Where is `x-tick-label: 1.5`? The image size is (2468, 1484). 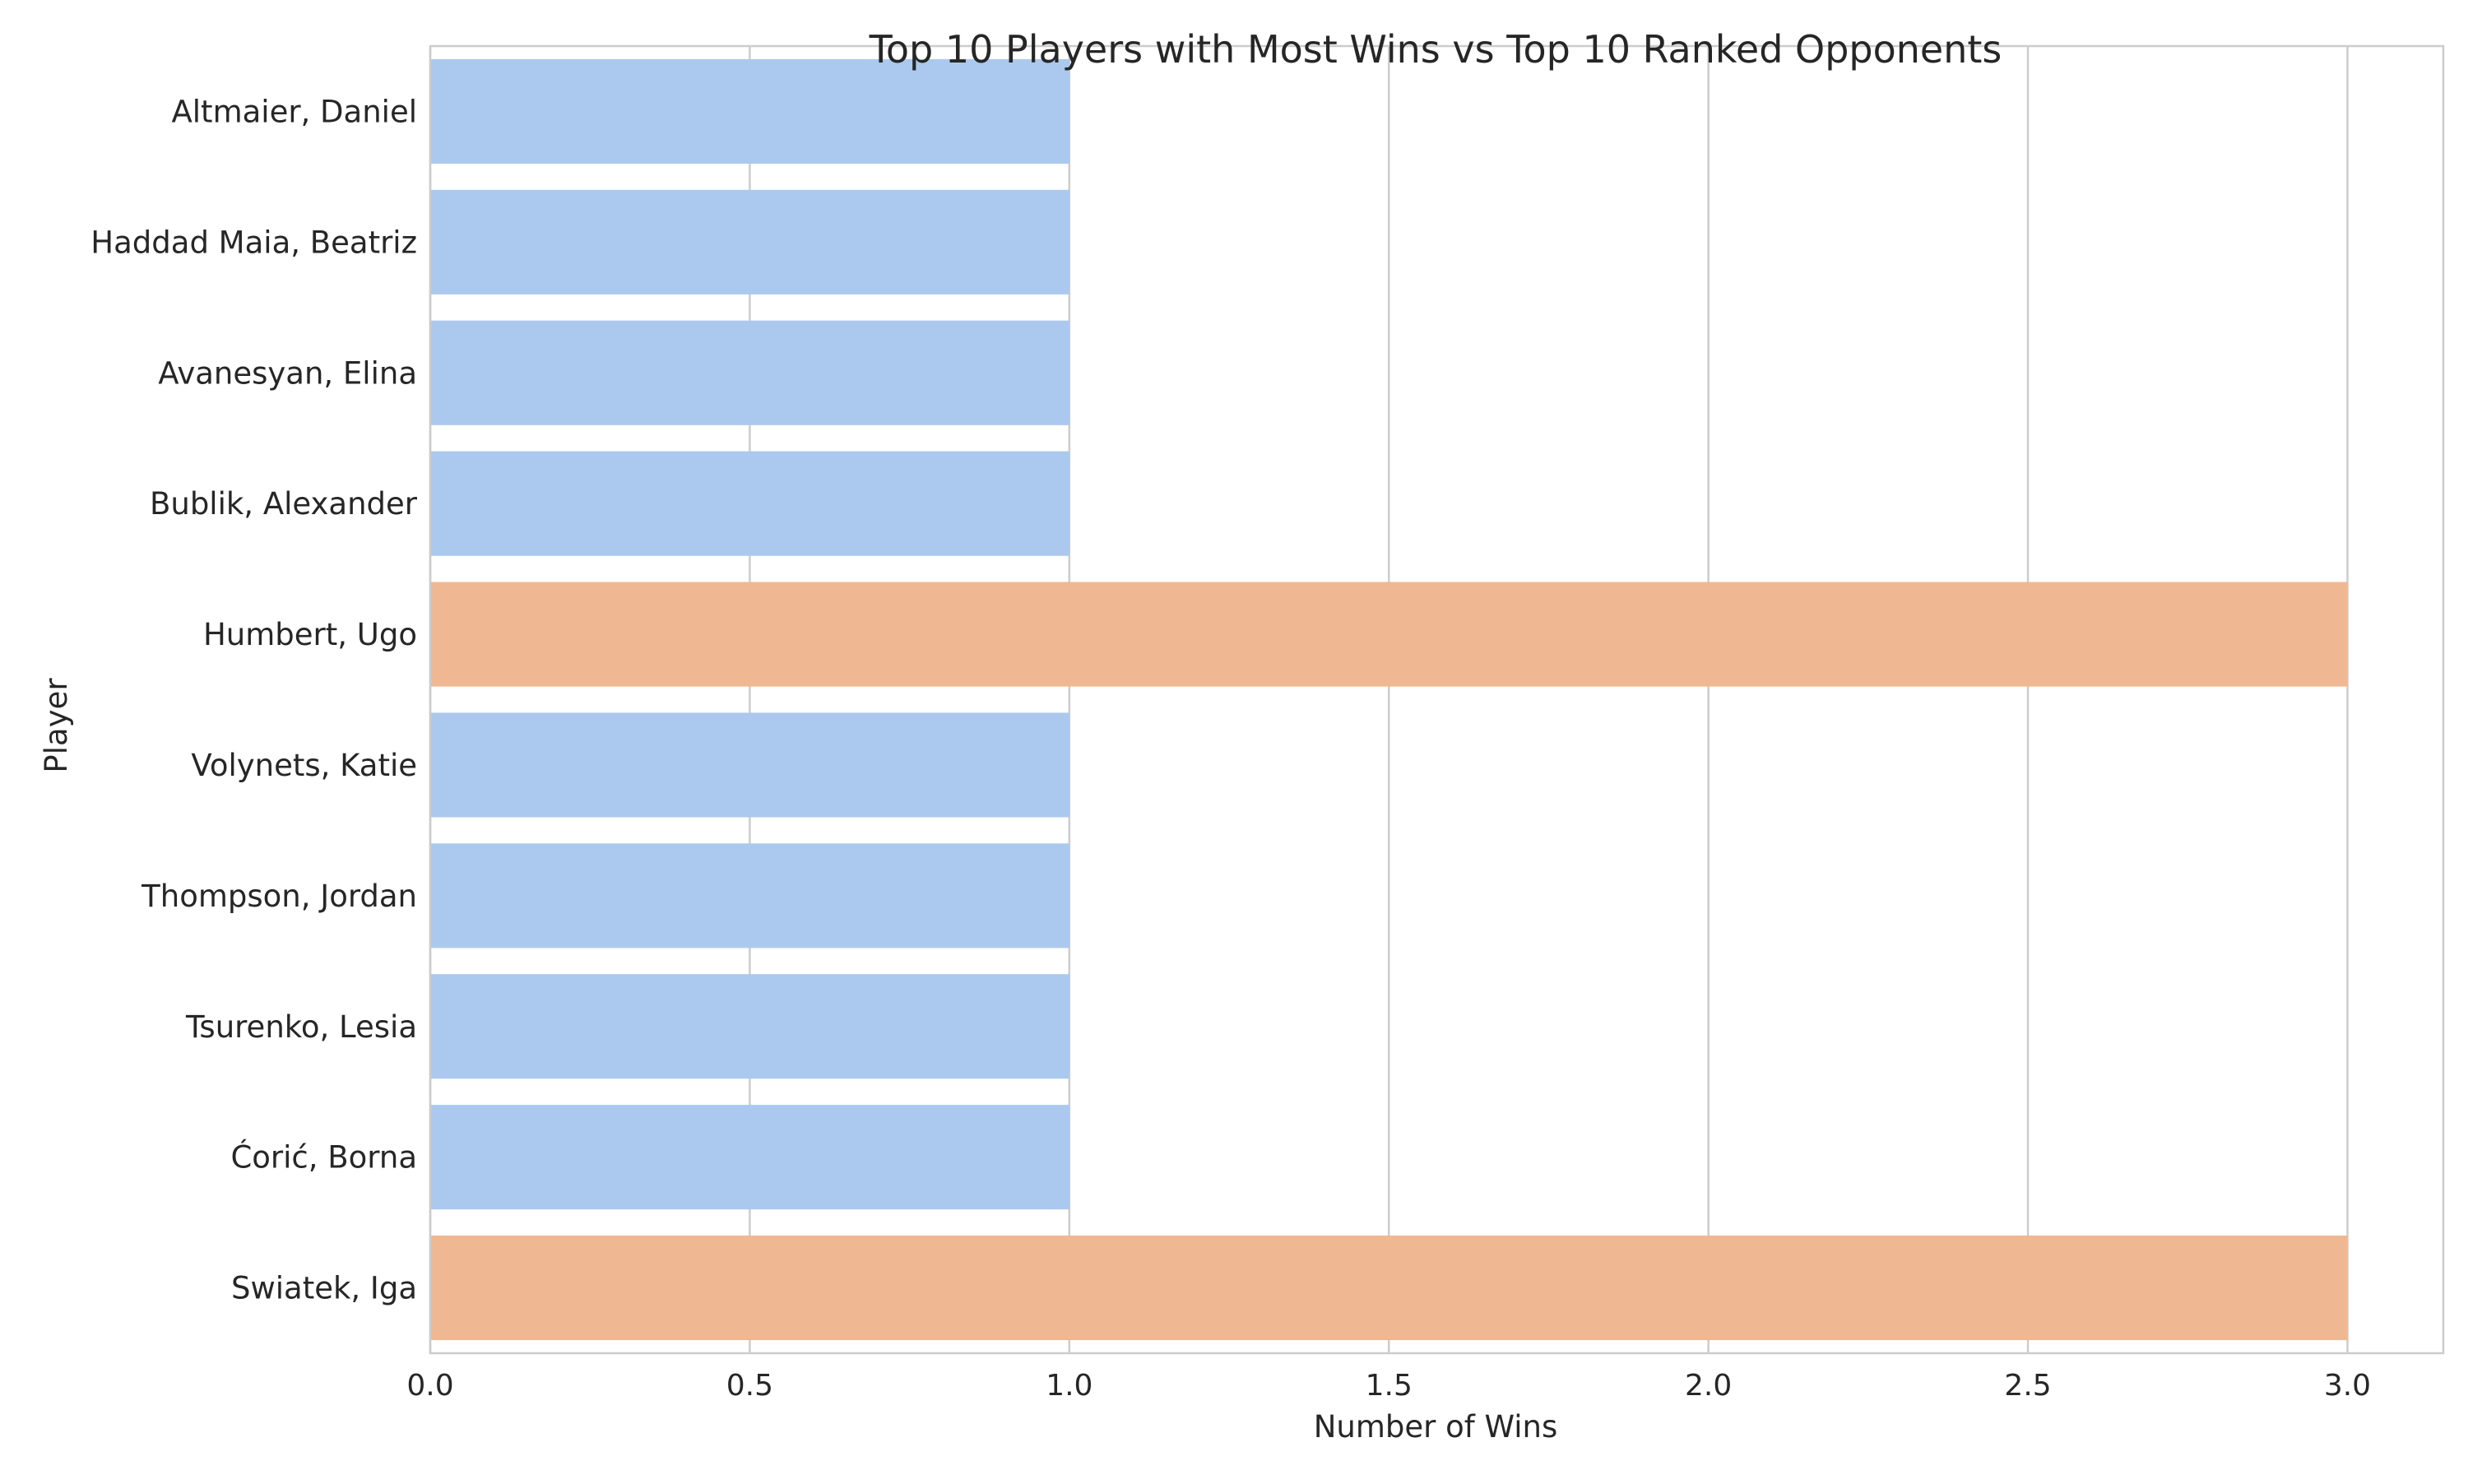 x-tick-label: 1.5 is located at coordinates (1389, 1386).